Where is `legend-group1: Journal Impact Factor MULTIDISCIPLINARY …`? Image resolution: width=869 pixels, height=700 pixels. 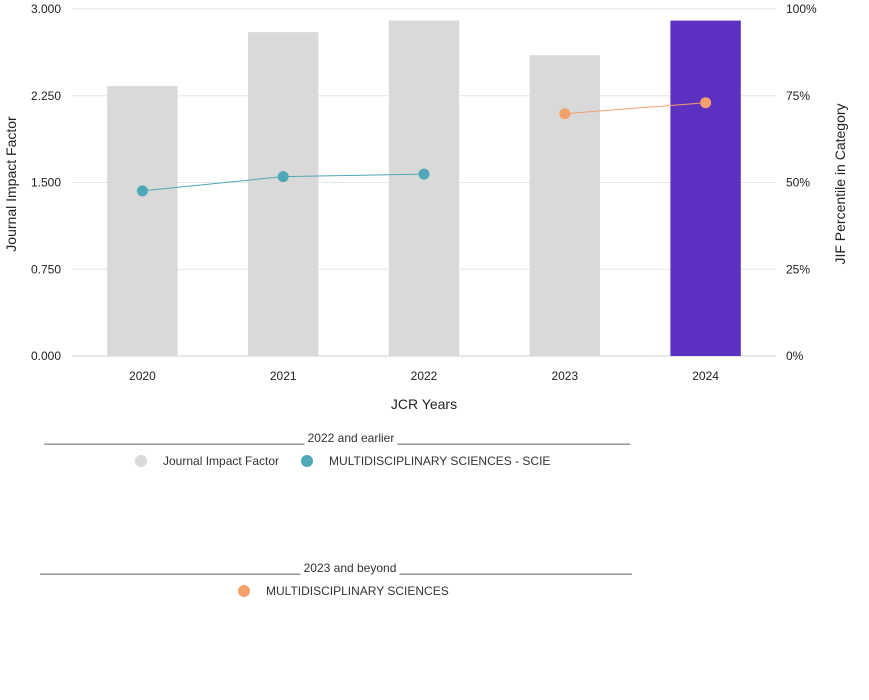 legend-group1: Journal Impact Factor MULTIDISCIPLINARY … is located at coordinates (353, 461).